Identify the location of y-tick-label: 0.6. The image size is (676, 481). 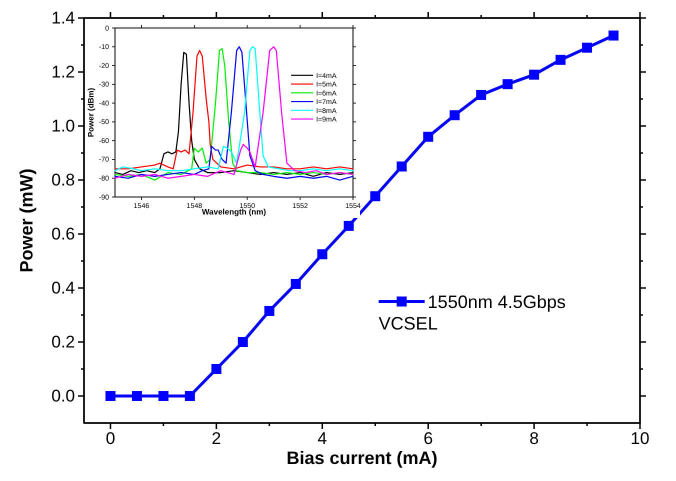
(63, 234).